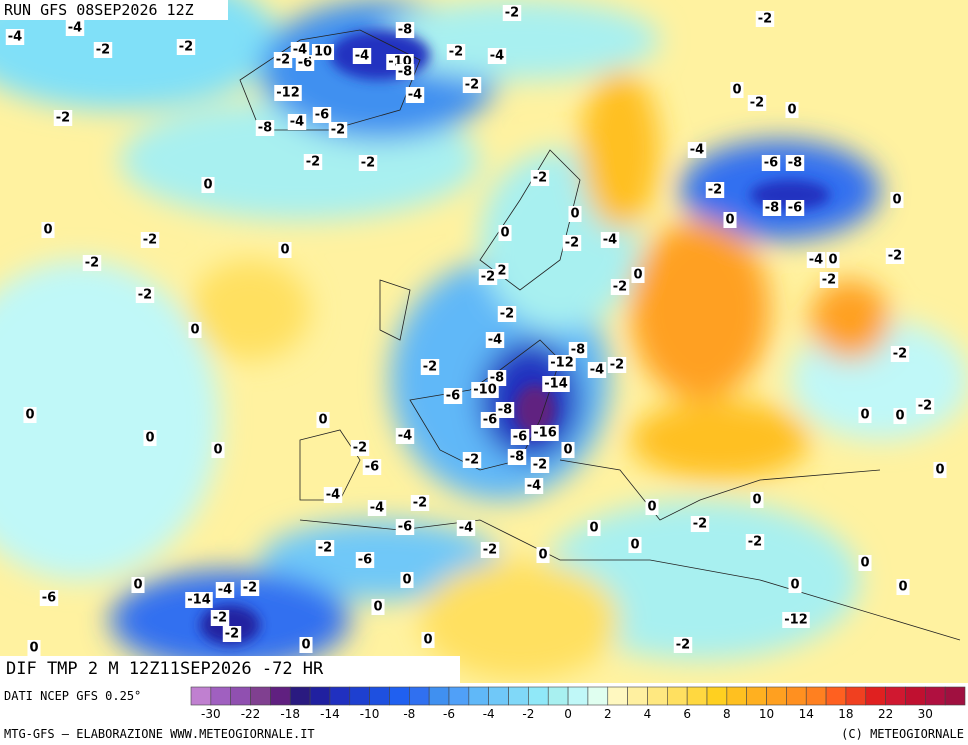 The width and height of the screenshot is (968, 745). I want to click on colorbar-label: -14, so click(330, 714).